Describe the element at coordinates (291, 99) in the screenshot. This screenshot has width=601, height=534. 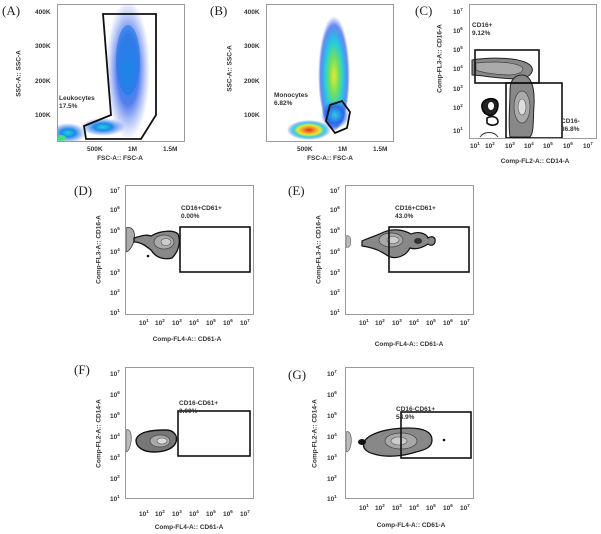
I see `gate-label-monocytes: Monocytes 6.82%` at that location.